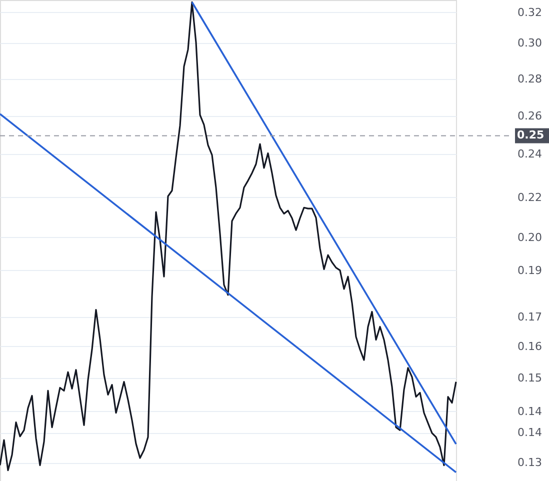 The height and width of the screenshot is (481, 549). Describe the element at coordinates (530, 346) in the screenshot. I see `y-tick-label: 0.16` at that location.